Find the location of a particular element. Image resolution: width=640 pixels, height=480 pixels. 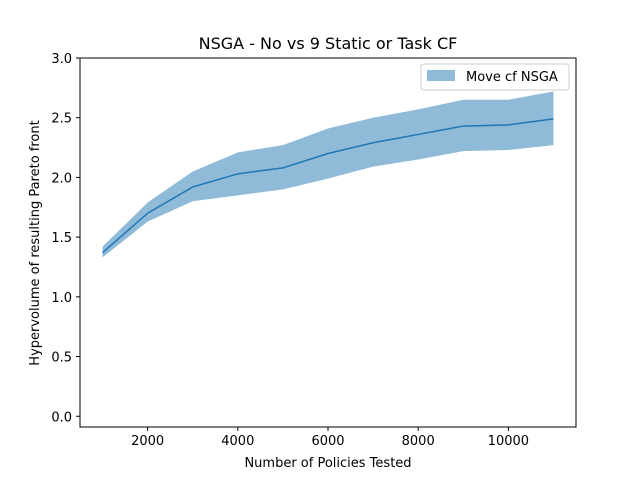

x-tick-label: 4000 is located at coordinates (237, 441).